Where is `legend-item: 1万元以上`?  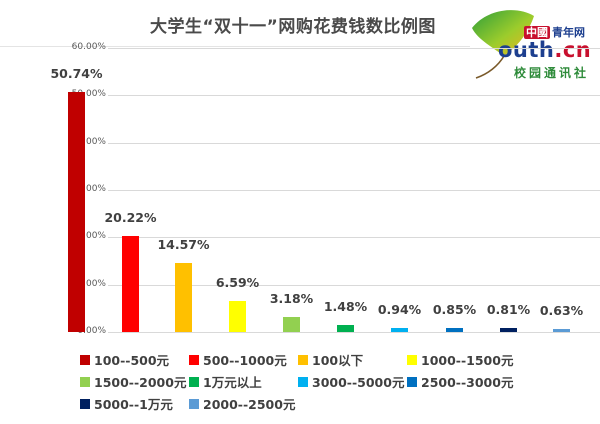 legend-item: 1万元以上 is located at coordinates (225, 381).